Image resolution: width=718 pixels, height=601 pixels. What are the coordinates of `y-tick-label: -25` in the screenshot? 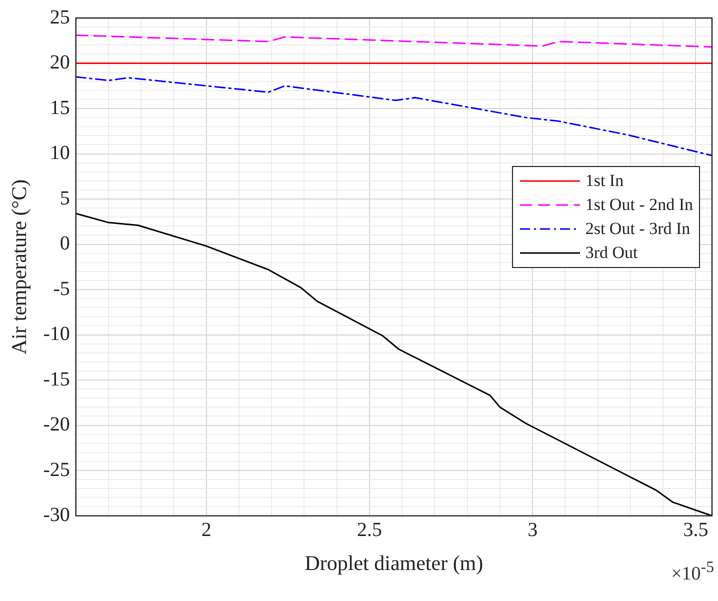 It's located at (56, 469).